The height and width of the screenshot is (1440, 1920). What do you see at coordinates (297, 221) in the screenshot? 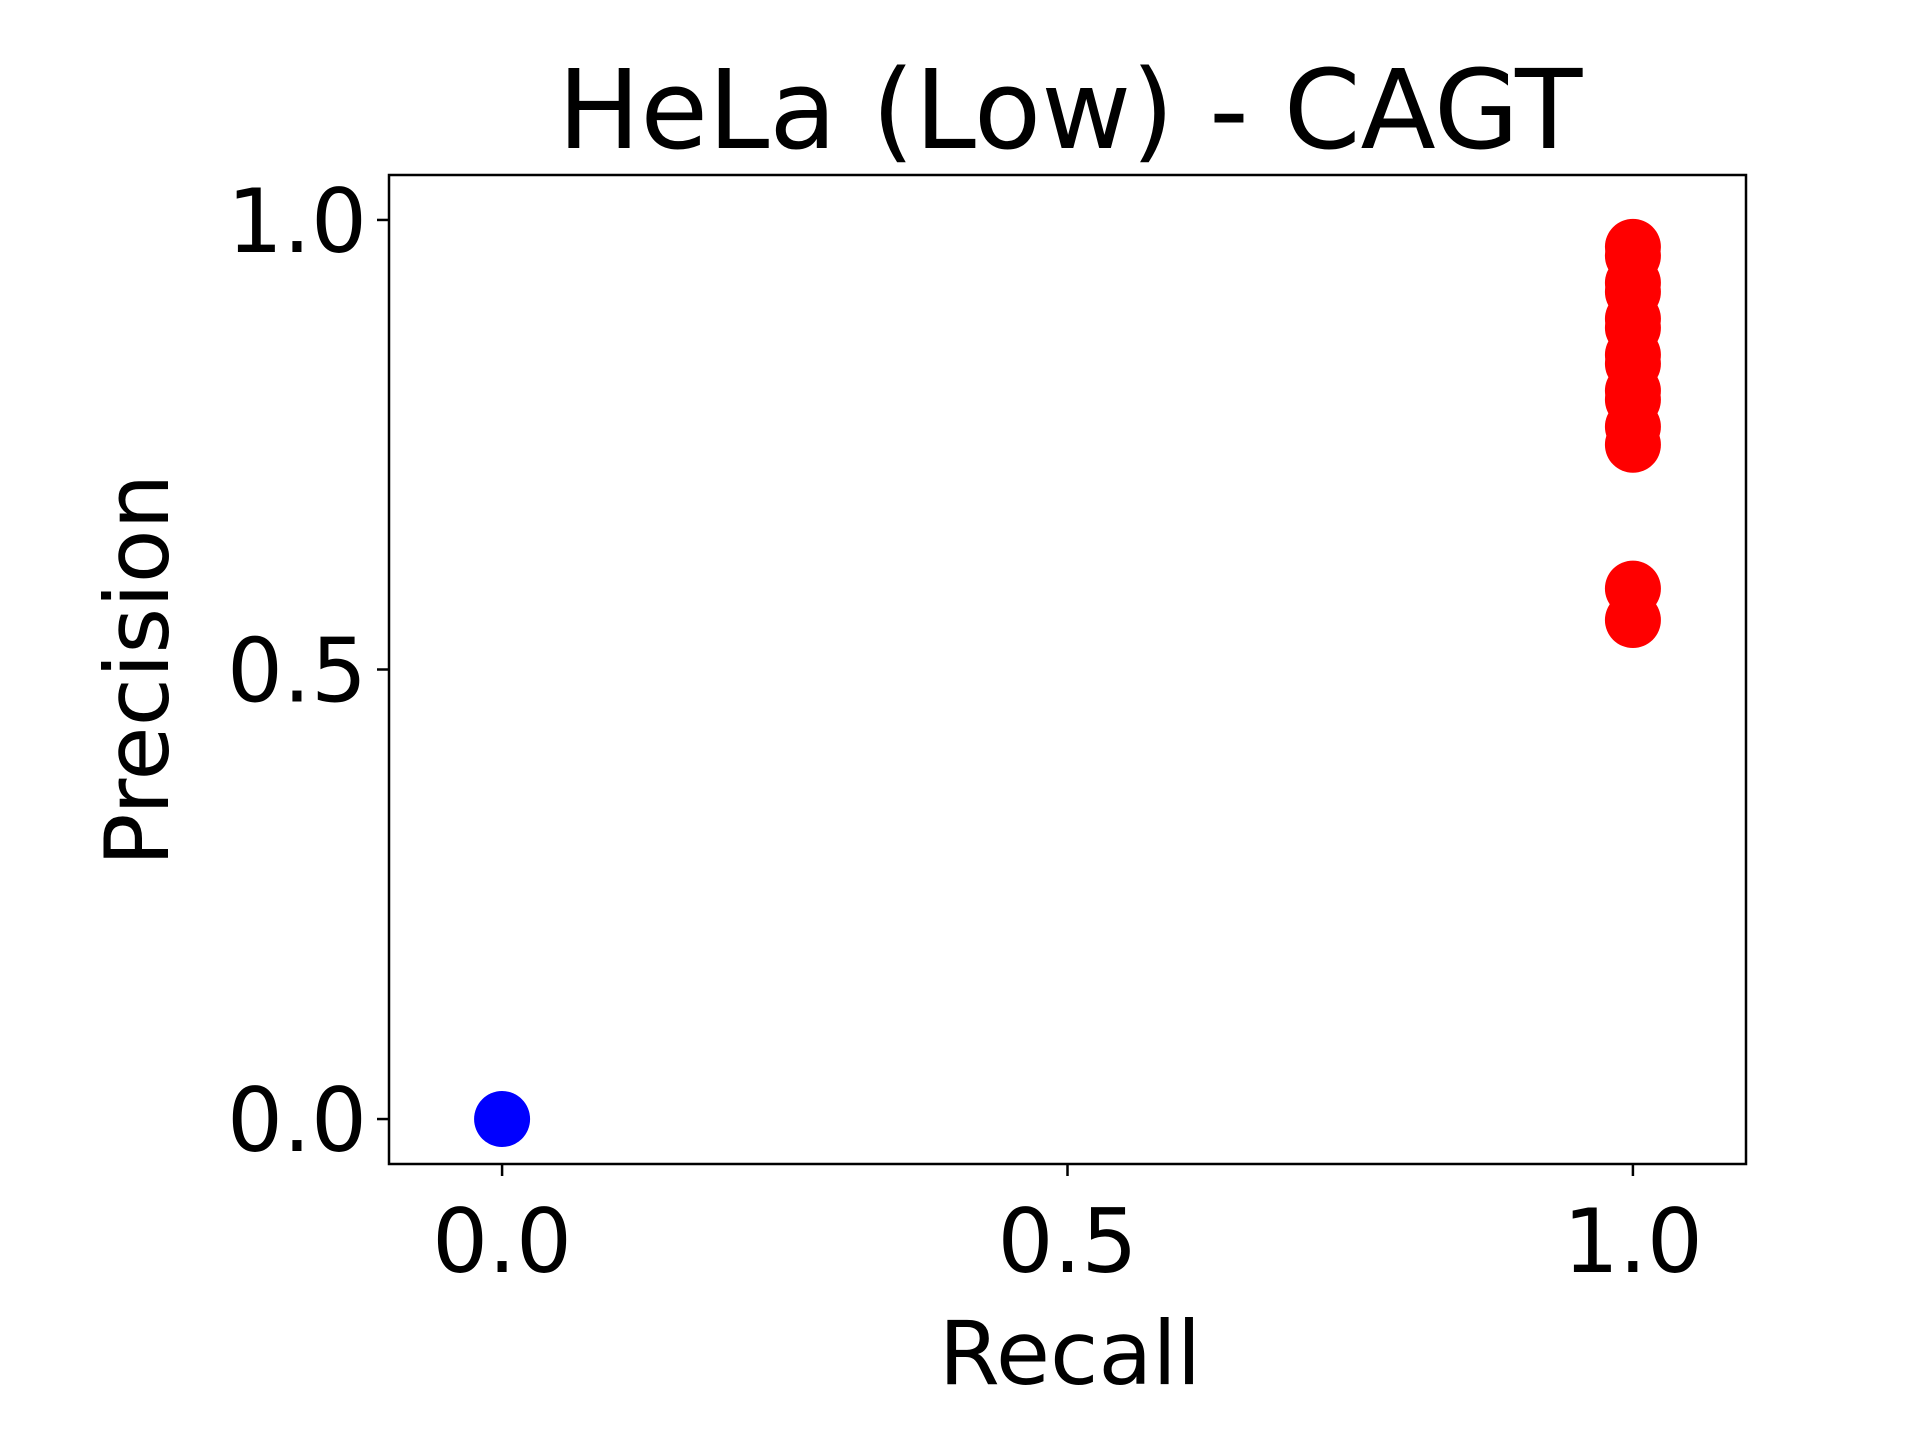
I see `y-tick-label: 1.0` at bounding box center [297, 221].